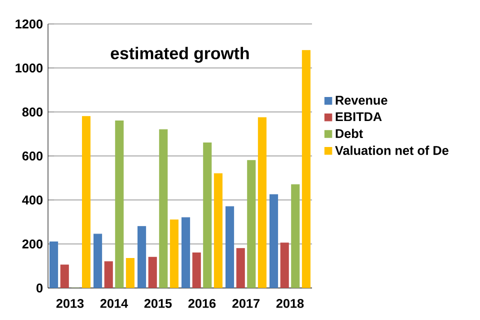 The height and width of the screenshot is (320, 480). I want to click on x-tick-label: 2013, so click(70, 303).